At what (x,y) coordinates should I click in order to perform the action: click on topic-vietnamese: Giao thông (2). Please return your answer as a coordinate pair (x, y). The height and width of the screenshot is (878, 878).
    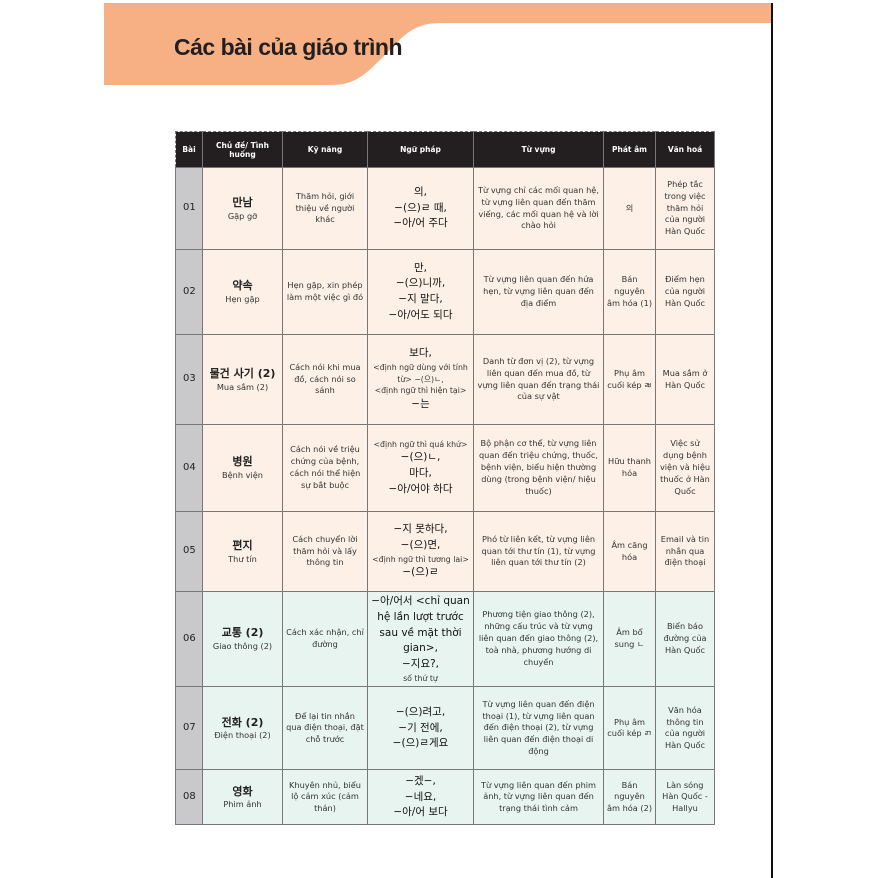
    Looking at the image, I should click on (242, 646).